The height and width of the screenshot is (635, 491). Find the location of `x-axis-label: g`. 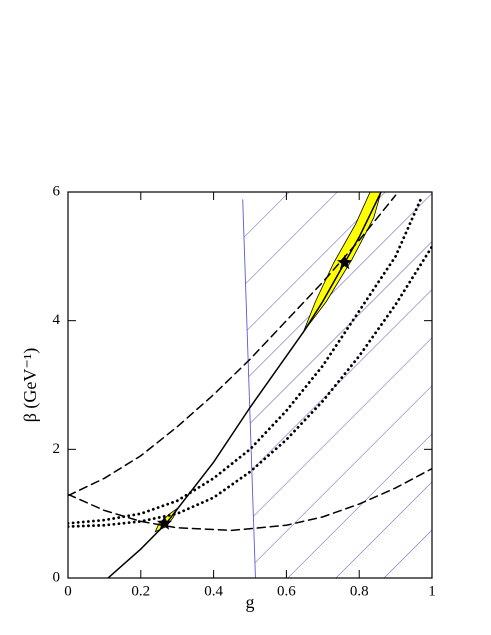

x-axis-label: g is located at coordinates (250, 602).